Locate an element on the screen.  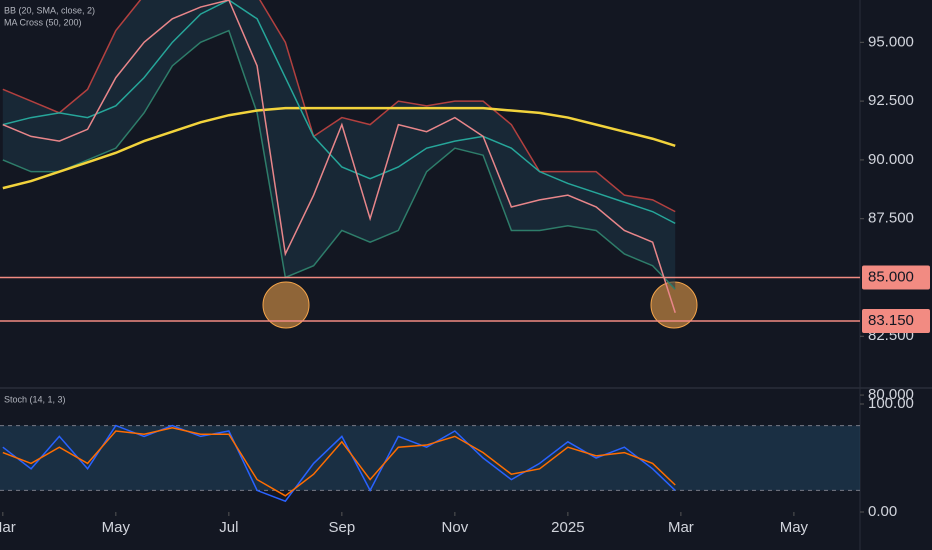
y-tick-label: 90.000 is located at coordinates (891, 159).